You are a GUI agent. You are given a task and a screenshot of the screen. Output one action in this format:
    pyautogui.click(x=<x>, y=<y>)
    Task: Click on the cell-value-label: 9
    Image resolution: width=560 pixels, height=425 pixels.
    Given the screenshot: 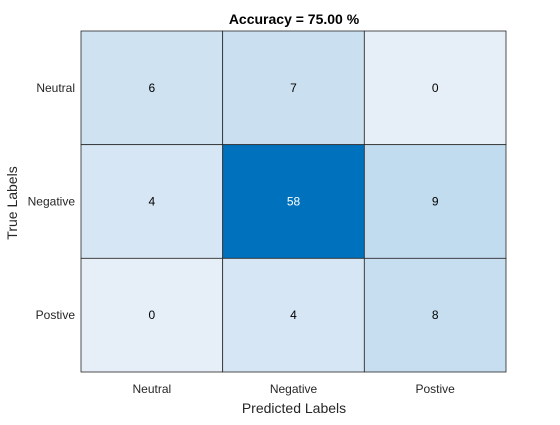 What is the action you would take?
    pyautogui.click(x=435, y=202)
    